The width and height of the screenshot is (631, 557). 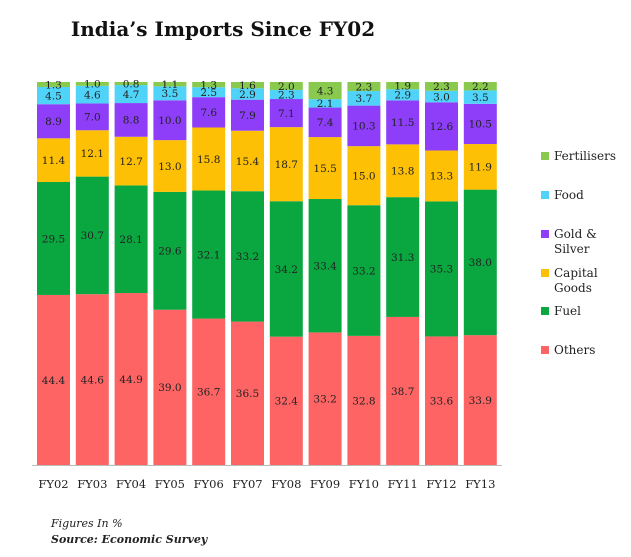 I want to click on data-label-food-fy12: 3.0, so click(x=441, y=97).